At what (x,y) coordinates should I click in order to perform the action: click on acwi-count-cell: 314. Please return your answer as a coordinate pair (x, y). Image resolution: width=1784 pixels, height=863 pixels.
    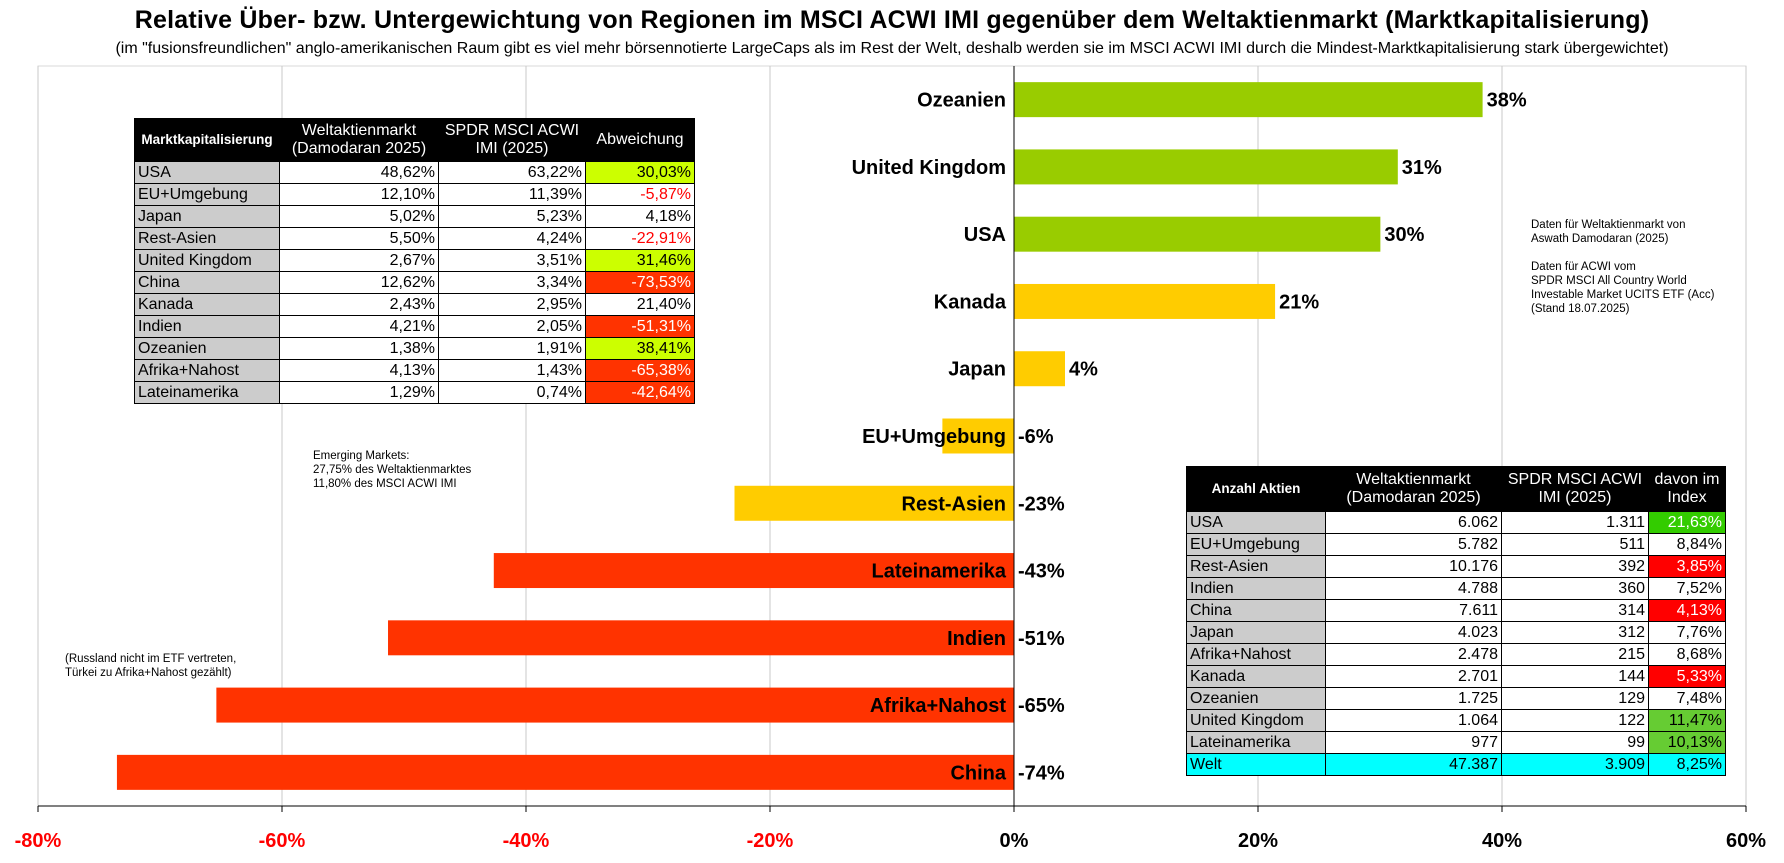
    Looking at the image, I should click on (1575, 610).